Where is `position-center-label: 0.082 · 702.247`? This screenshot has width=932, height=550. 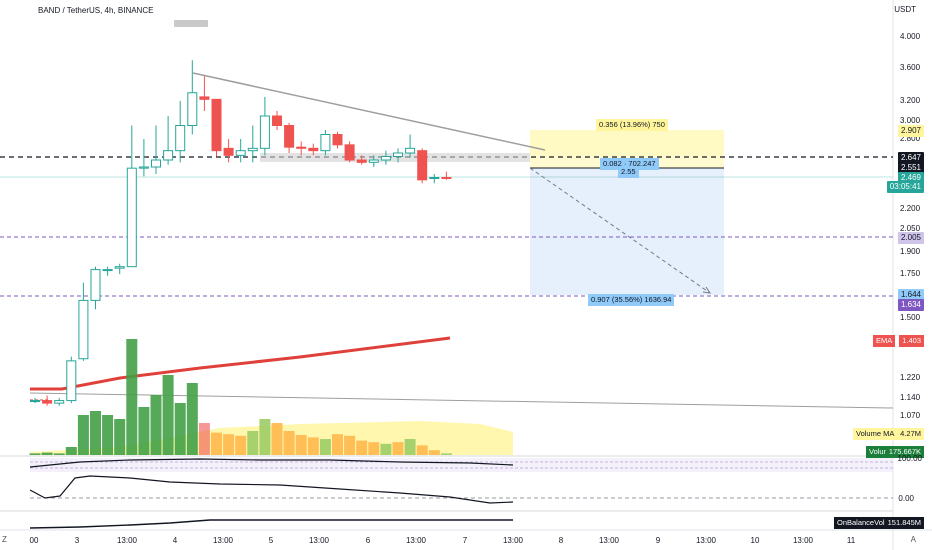
position-center-label: 0.082 · 702.247 is located at coordinates (629, 164).